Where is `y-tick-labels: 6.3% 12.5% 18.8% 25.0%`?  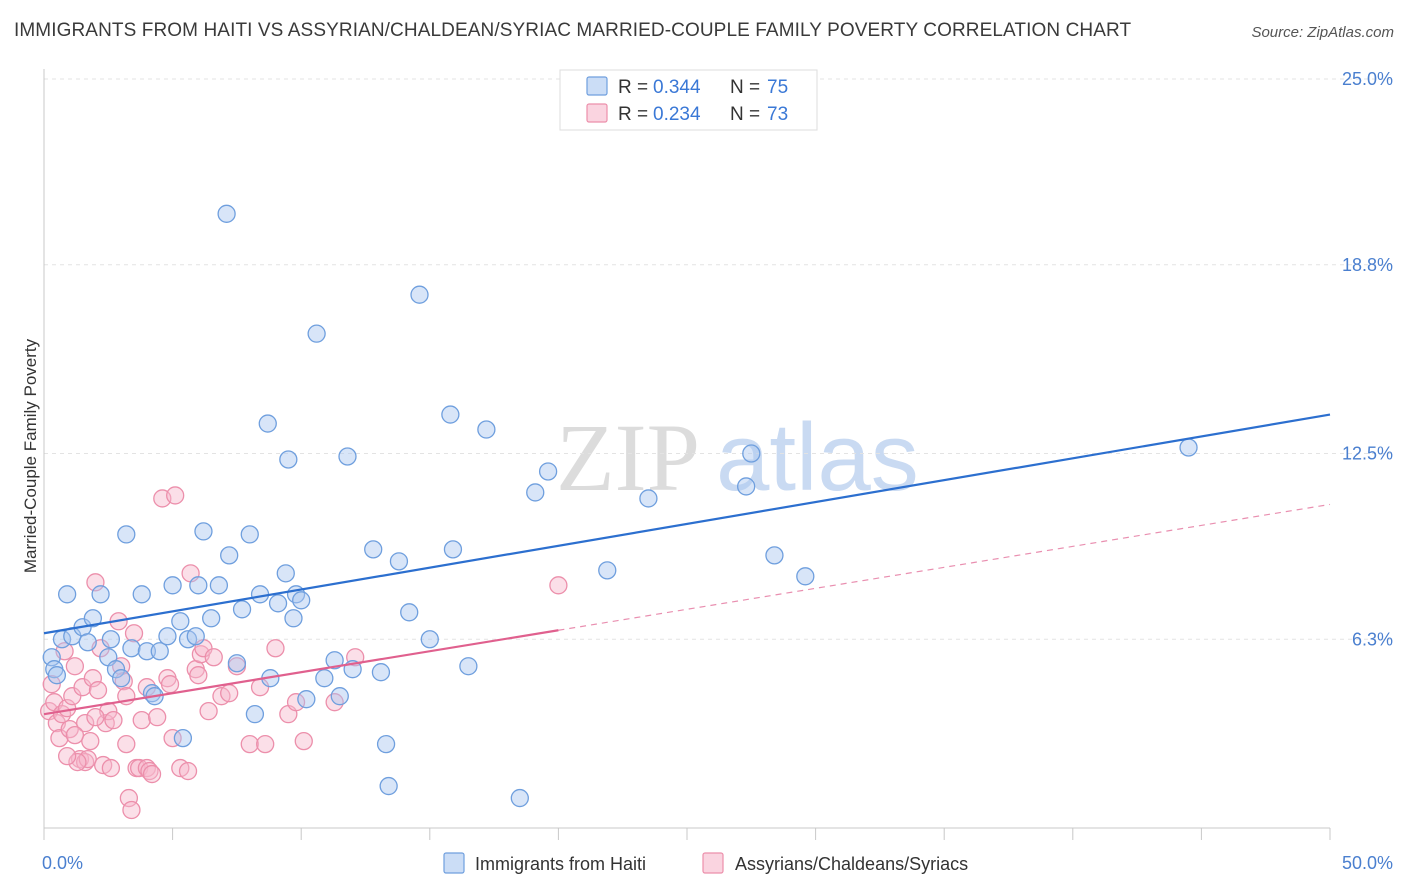
y-tick-labels: 6.3% 12.5% 18.8% 25.0% is located at coordinates (1367, 359).